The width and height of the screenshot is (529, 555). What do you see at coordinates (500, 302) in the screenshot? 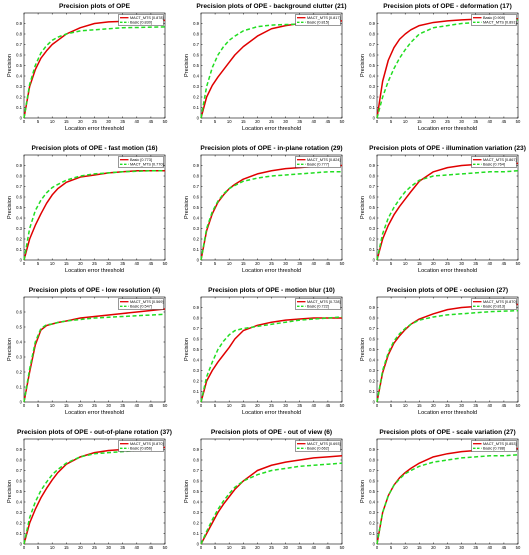
I see `legend-entry: MACT_MTS [0.870]` at bounding box center [500, 302].